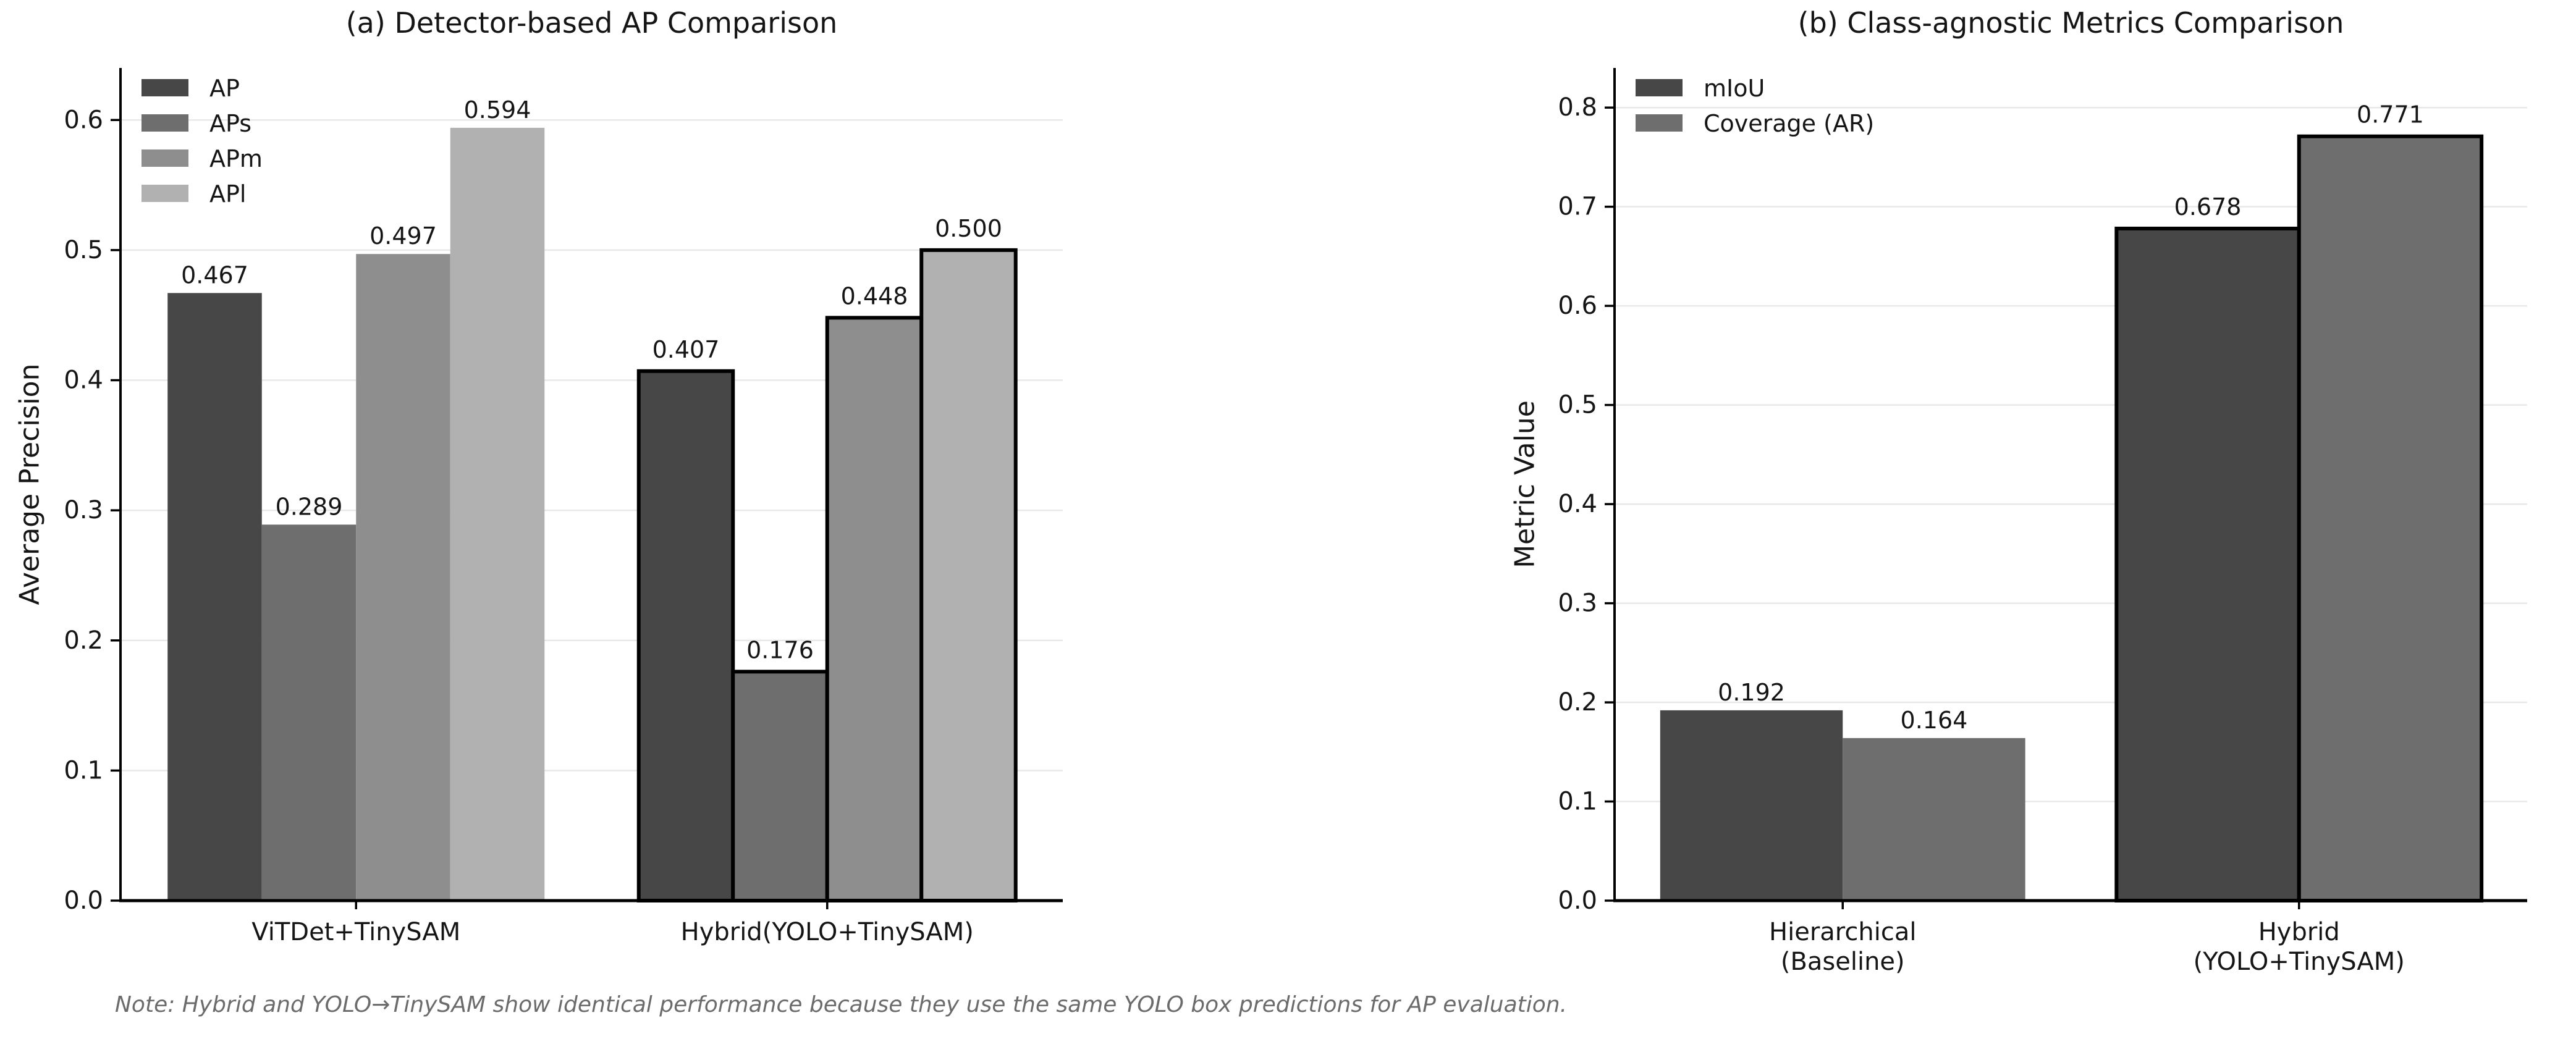  I want to click on bar-value-label: 0.289, so click(309, 507).